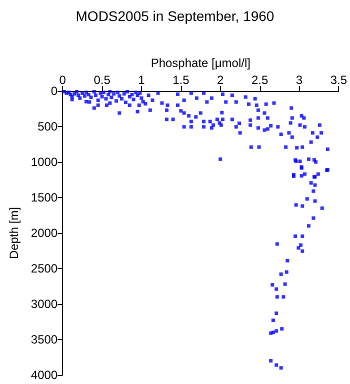 Image resolution: width=350 pixels, height=384 pixels. What do you see at coordinates (44, 304) in the screenshot?
I see `y-tick-label: 3000` at bounding box center [44, 304].